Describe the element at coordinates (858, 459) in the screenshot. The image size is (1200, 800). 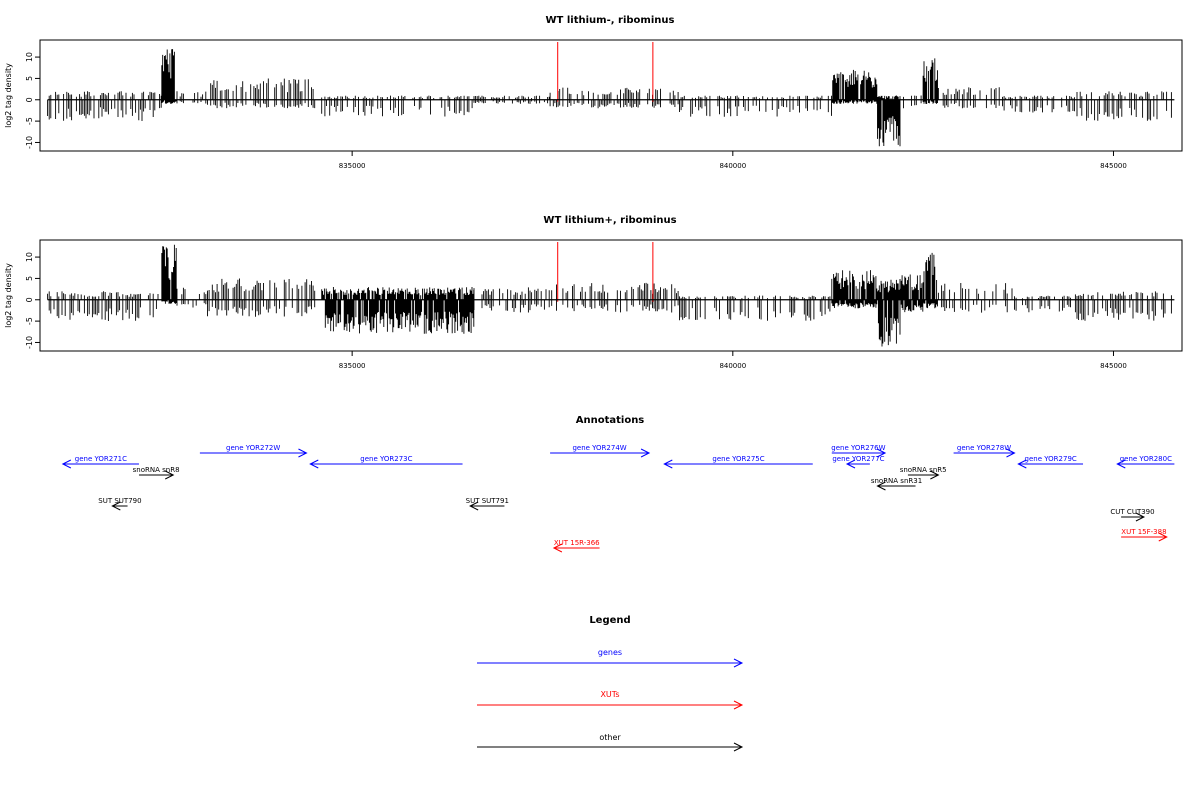
I see `feature-label: gene YOR277C` at that location.